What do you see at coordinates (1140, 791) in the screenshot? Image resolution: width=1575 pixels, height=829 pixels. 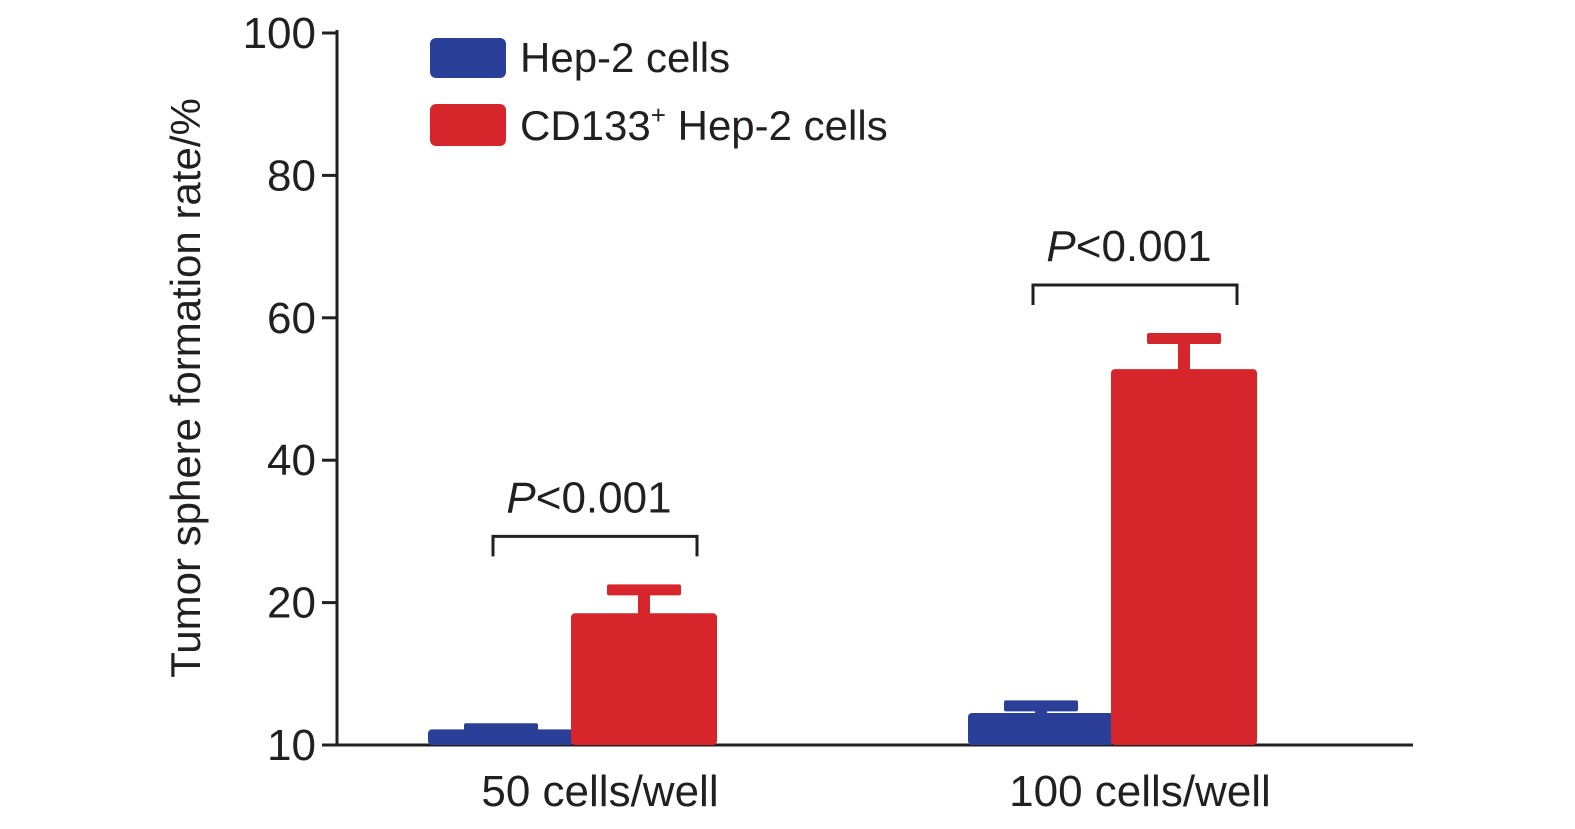 I see `x-category-label: 100 cells/well` at bounding box center [1140, 791].